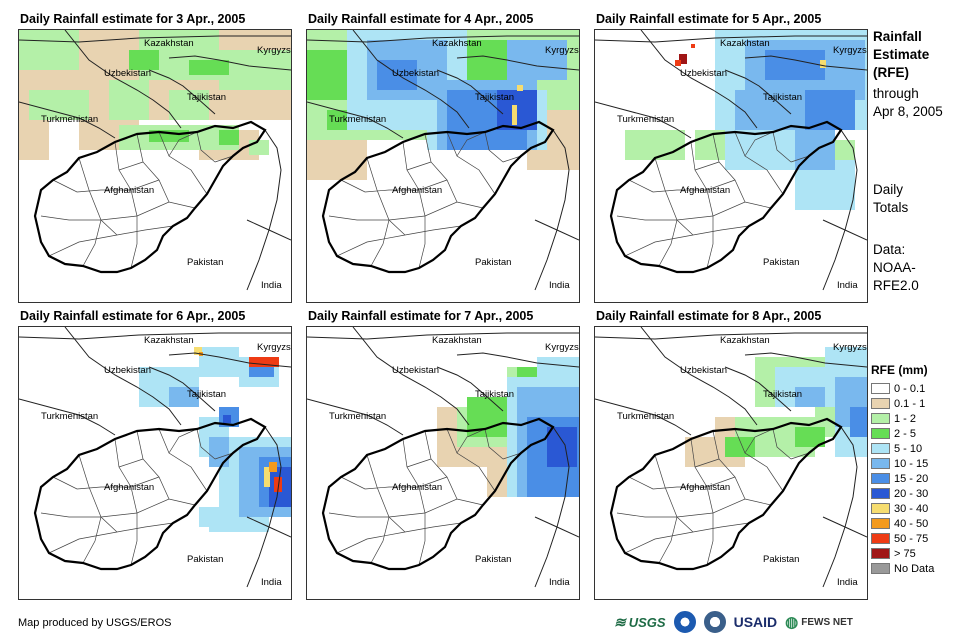  I want to click on legend-item: 1 - 2, so click(902, 418).